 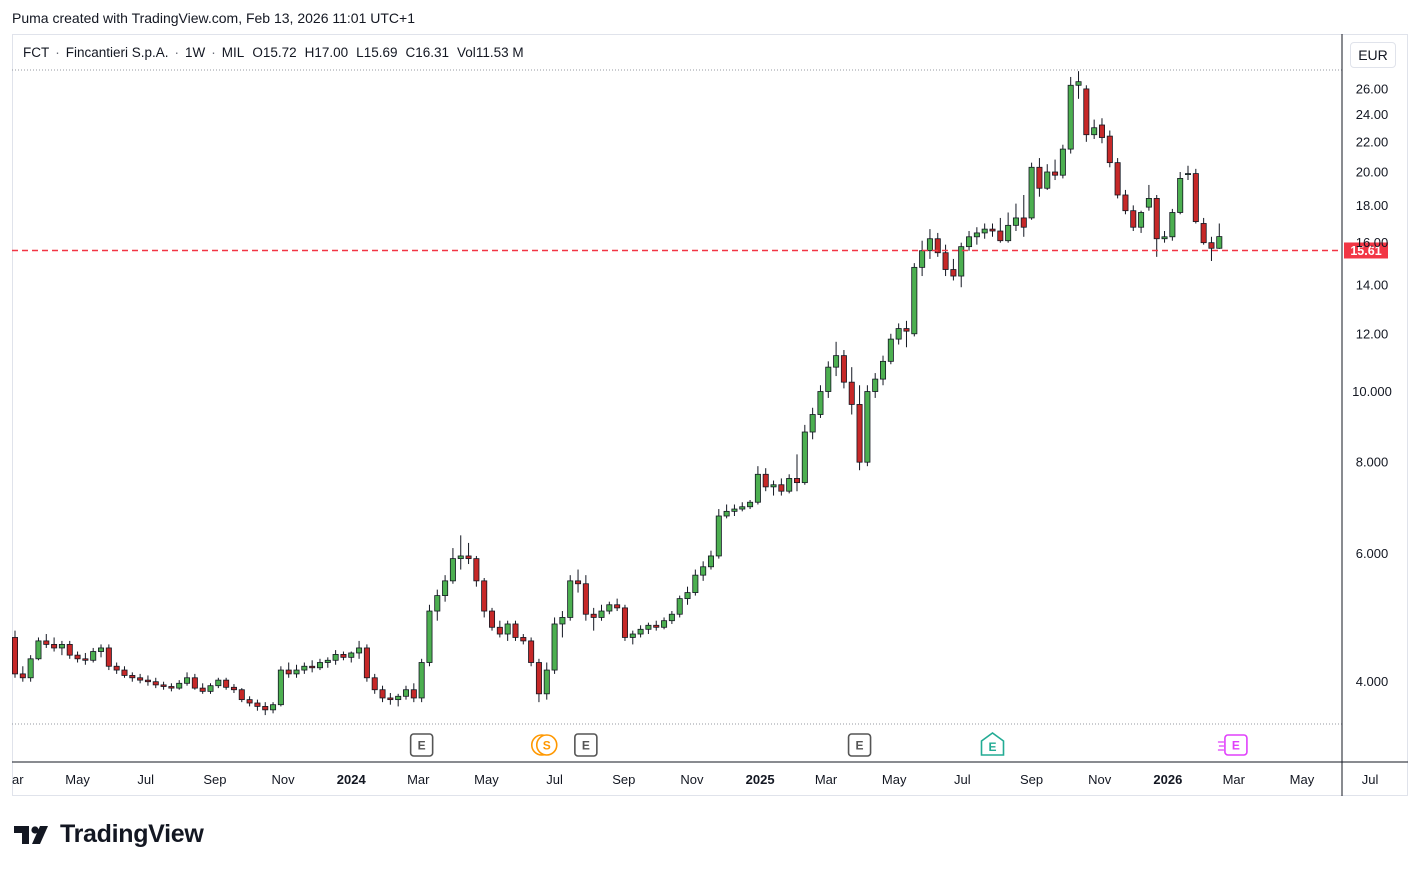 What do you see at coordinates (1372, 462) in the screenshot?
I see `price-tick-label: 8.000` at bounding box center [1372, 462].